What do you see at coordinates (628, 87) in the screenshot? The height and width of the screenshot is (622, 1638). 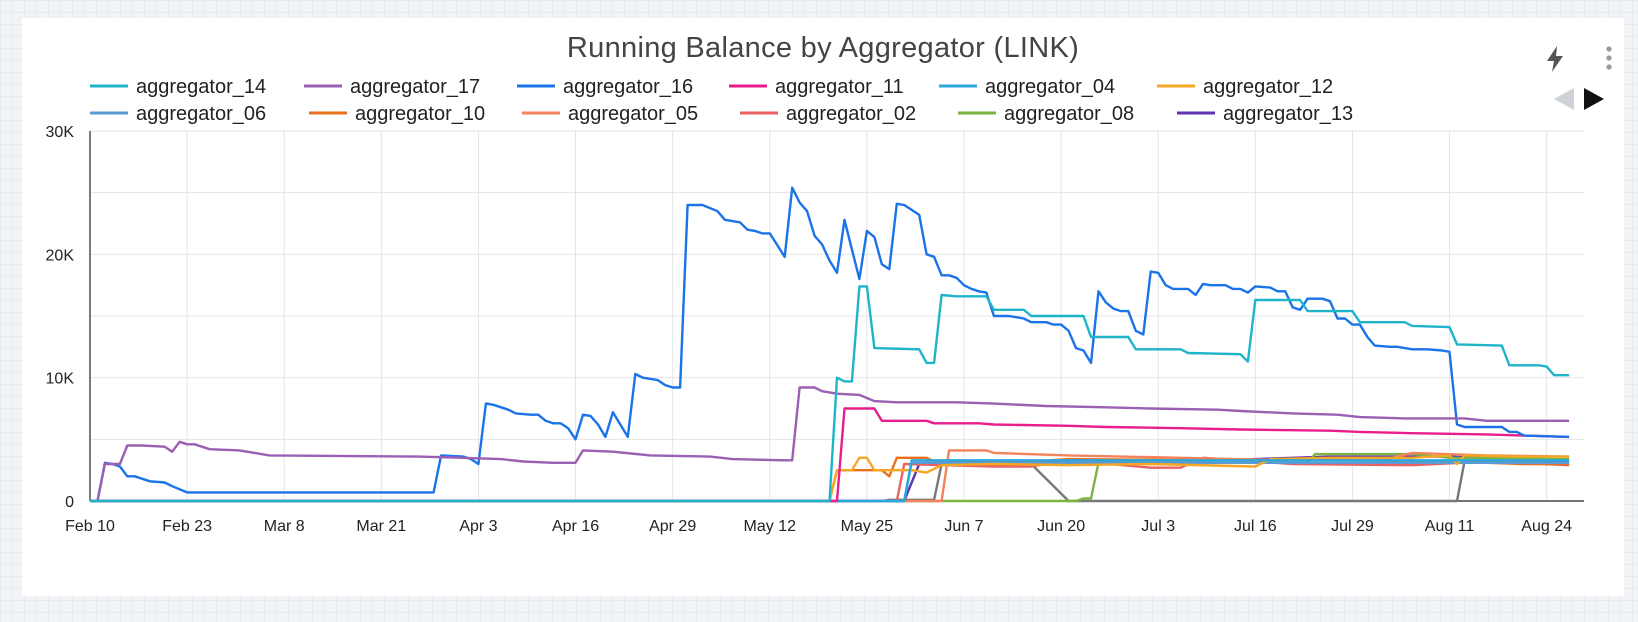 I see `legend-label: aggregator_16` at bounding box center [628, 87].